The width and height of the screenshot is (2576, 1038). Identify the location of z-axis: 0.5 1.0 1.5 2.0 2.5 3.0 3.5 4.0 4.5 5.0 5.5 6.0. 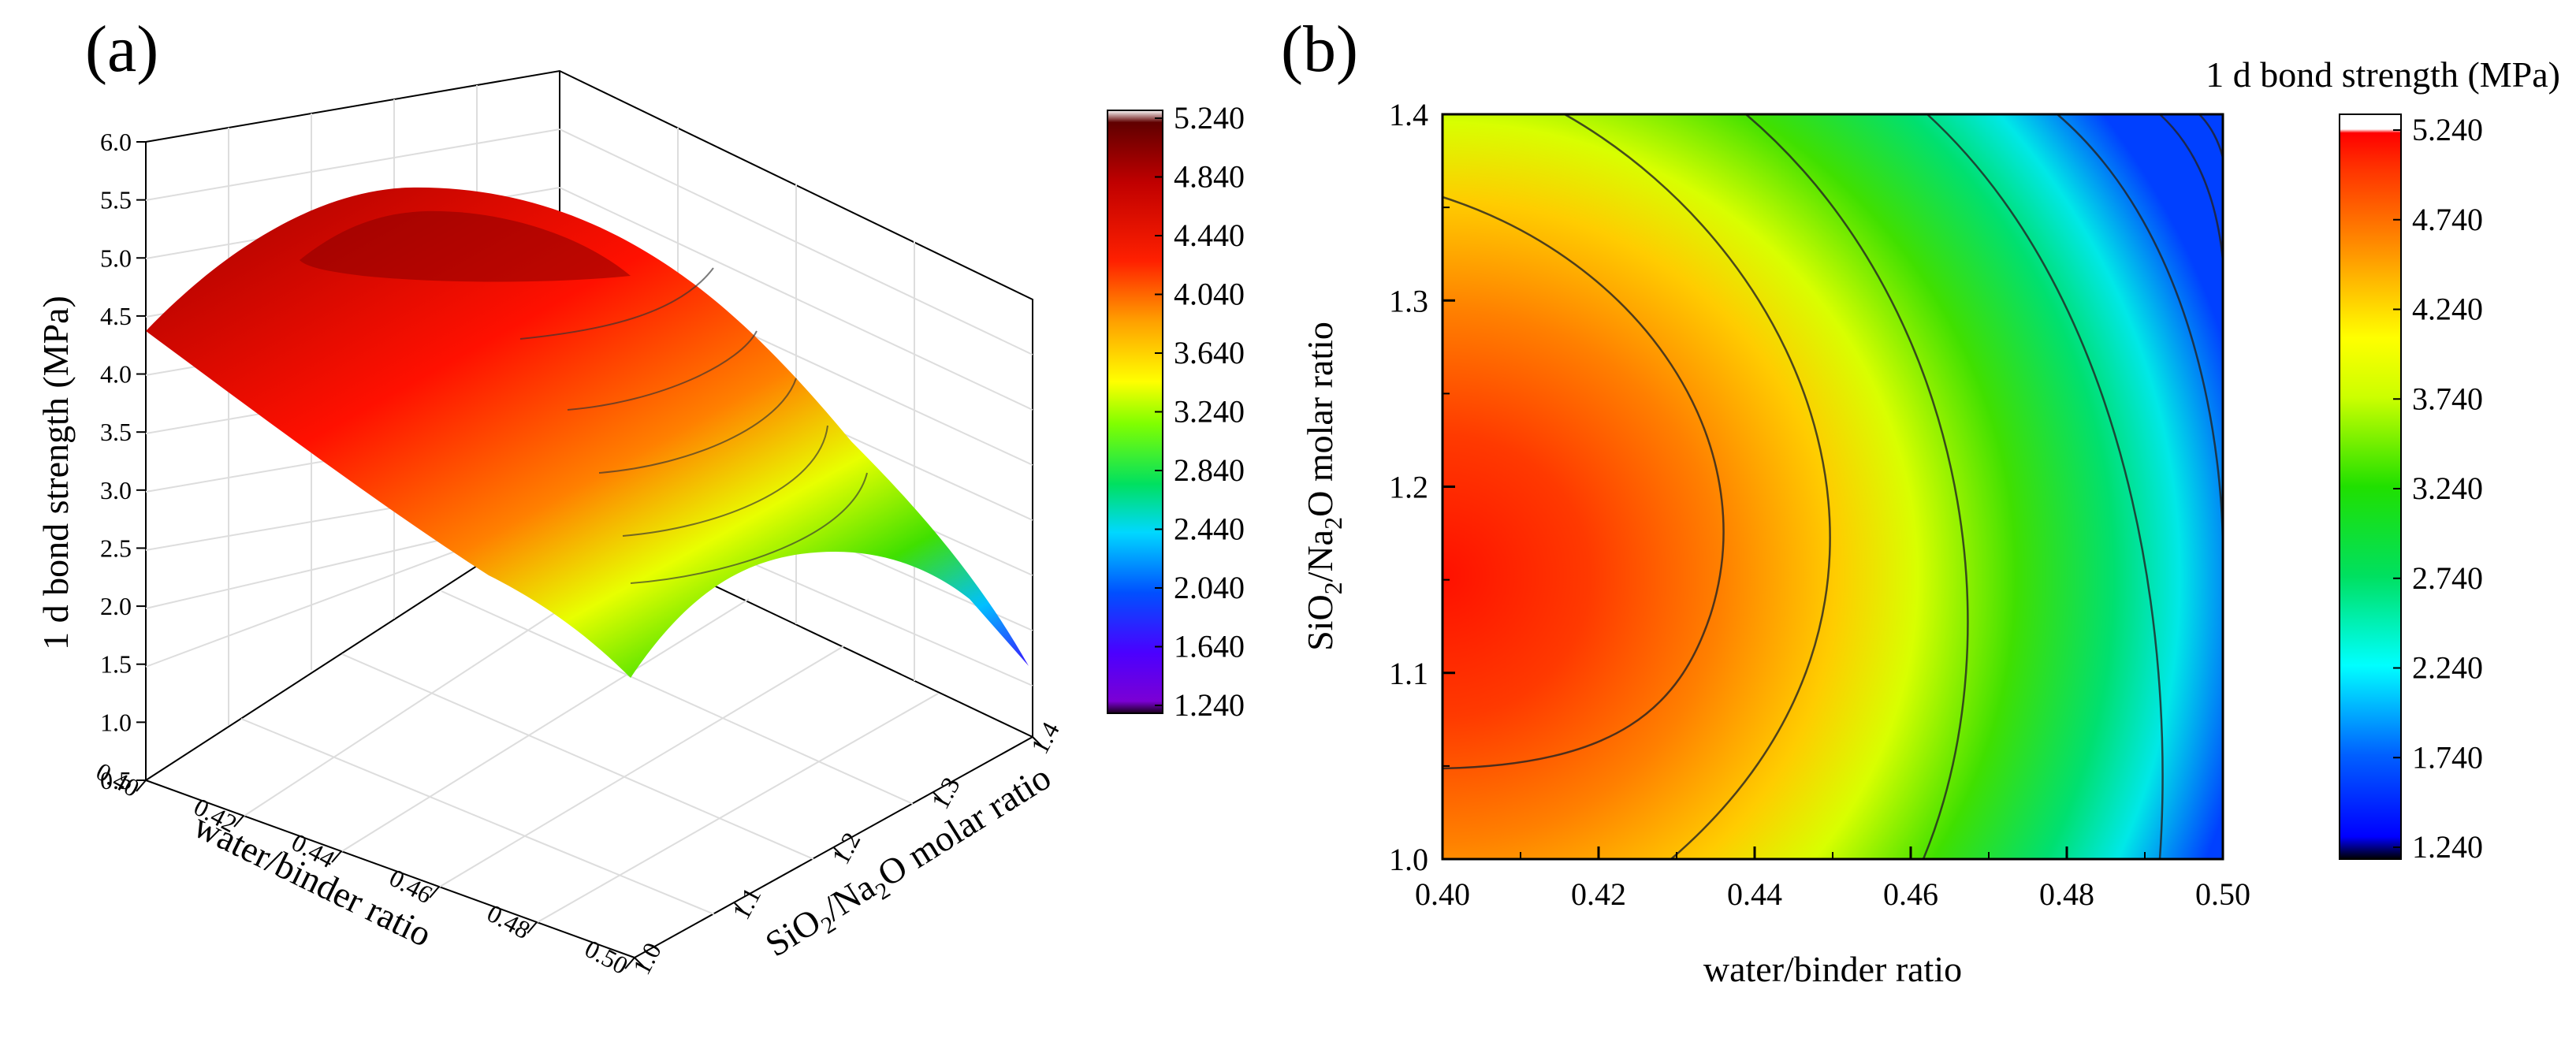
(123, 461).